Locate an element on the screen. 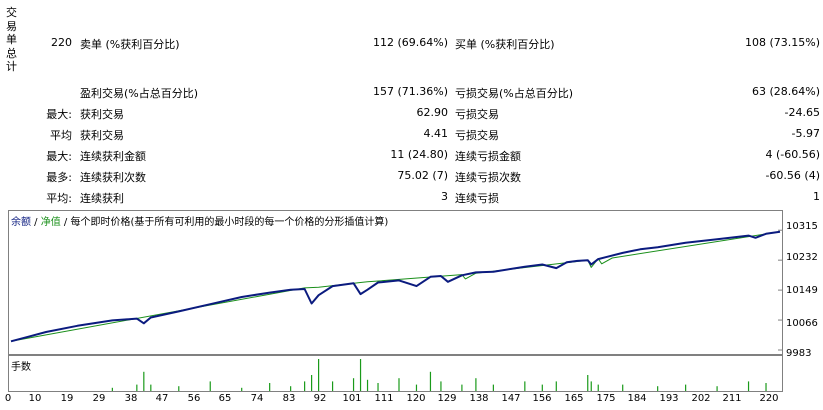  row-left-value: 4.41 is located at coordinates (436, 133).